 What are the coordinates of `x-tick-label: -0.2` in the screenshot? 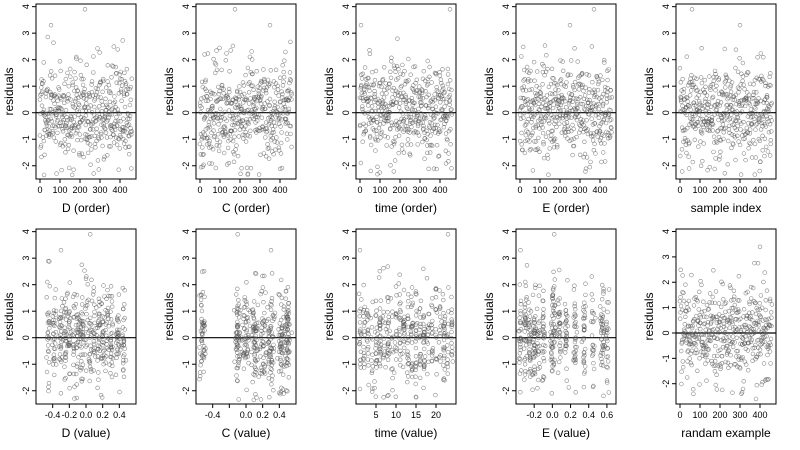 It's located at (534, 415).